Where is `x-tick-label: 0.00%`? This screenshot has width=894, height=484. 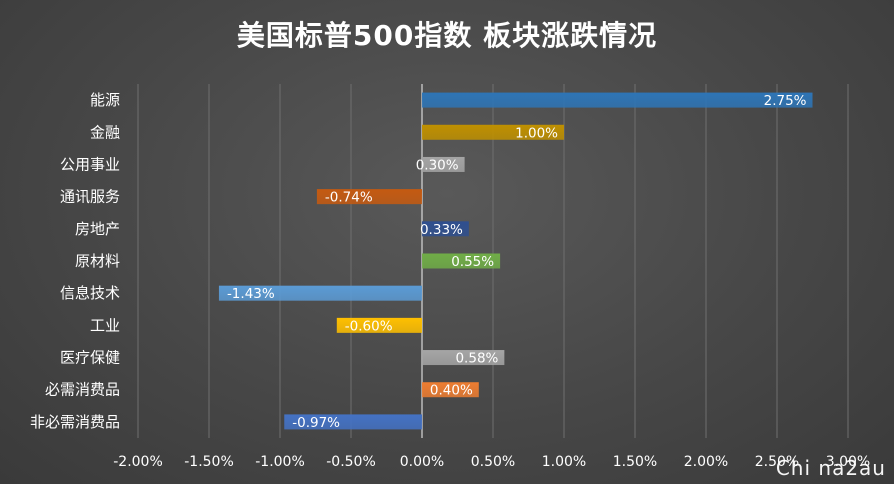
x-tick-label: 0.00% is located at coordinates (422, 462).